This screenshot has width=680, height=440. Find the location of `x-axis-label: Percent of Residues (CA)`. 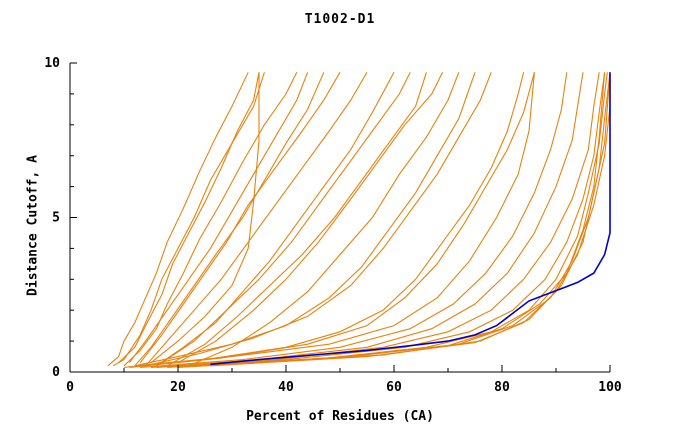

x-axis-label: Percent of Residues (CA) is located at coordinates (340, 416).